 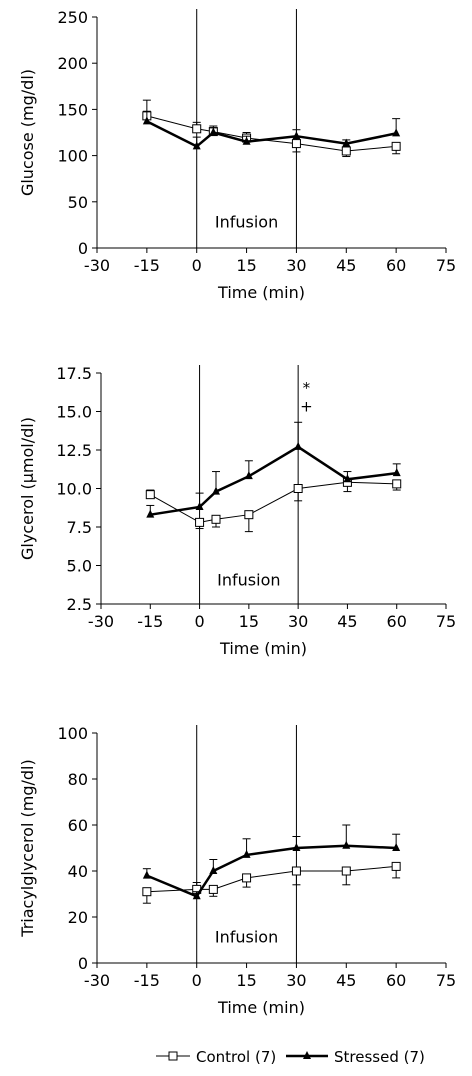 I want to click on y-tick-label: 15.0, so click(x=74, y=412).